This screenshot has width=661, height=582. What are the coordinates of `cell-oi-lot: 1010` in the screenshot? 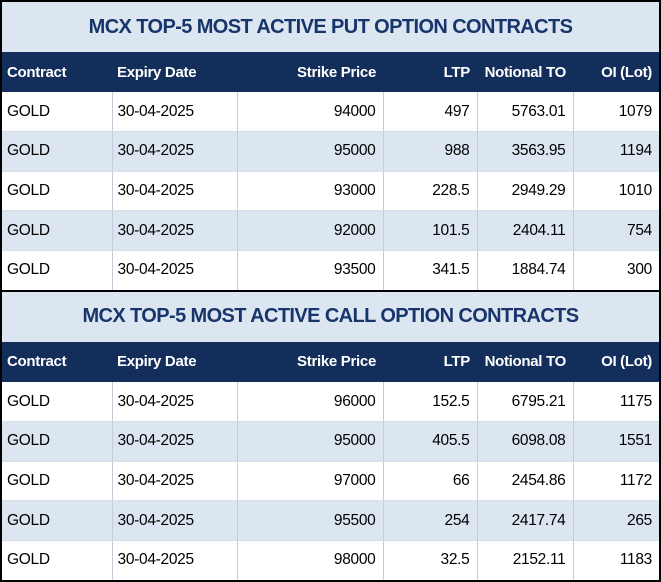 It's located at (616, 191).